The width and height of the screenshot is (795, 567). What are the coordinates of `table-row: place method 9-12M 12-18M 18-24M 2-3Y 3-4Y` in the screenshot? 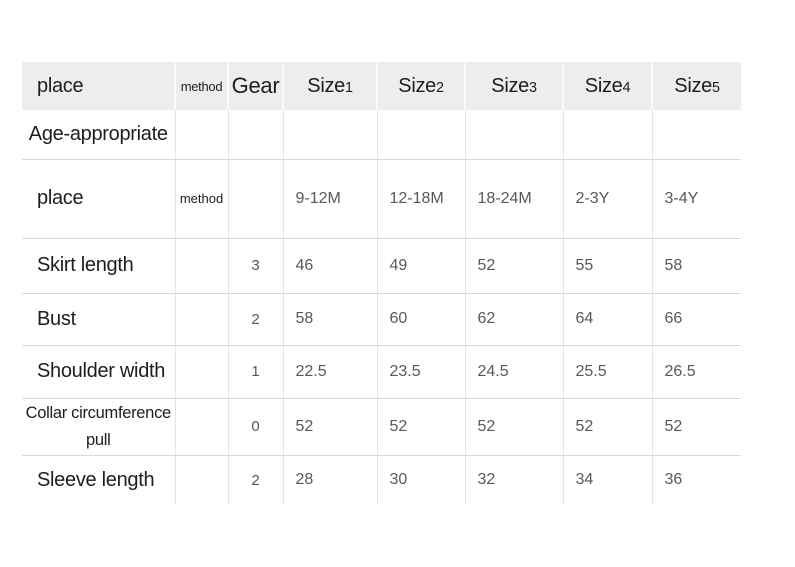 It's located at (381, 199).